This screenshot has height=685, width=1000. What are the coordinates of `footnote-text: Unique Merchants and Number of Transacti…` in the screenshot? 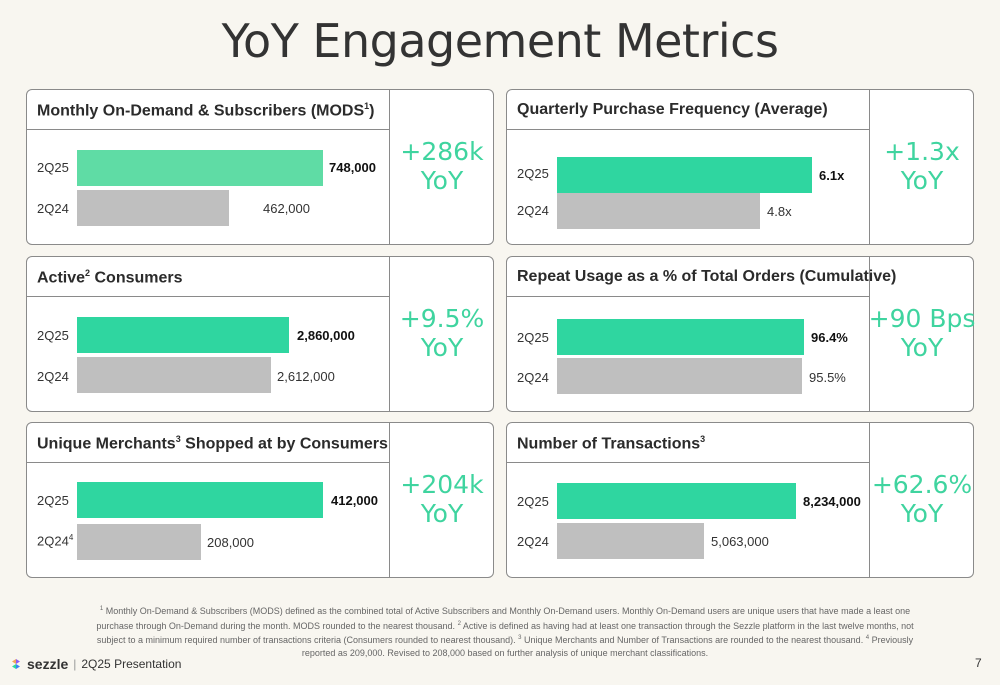 It's located at (692, 640).